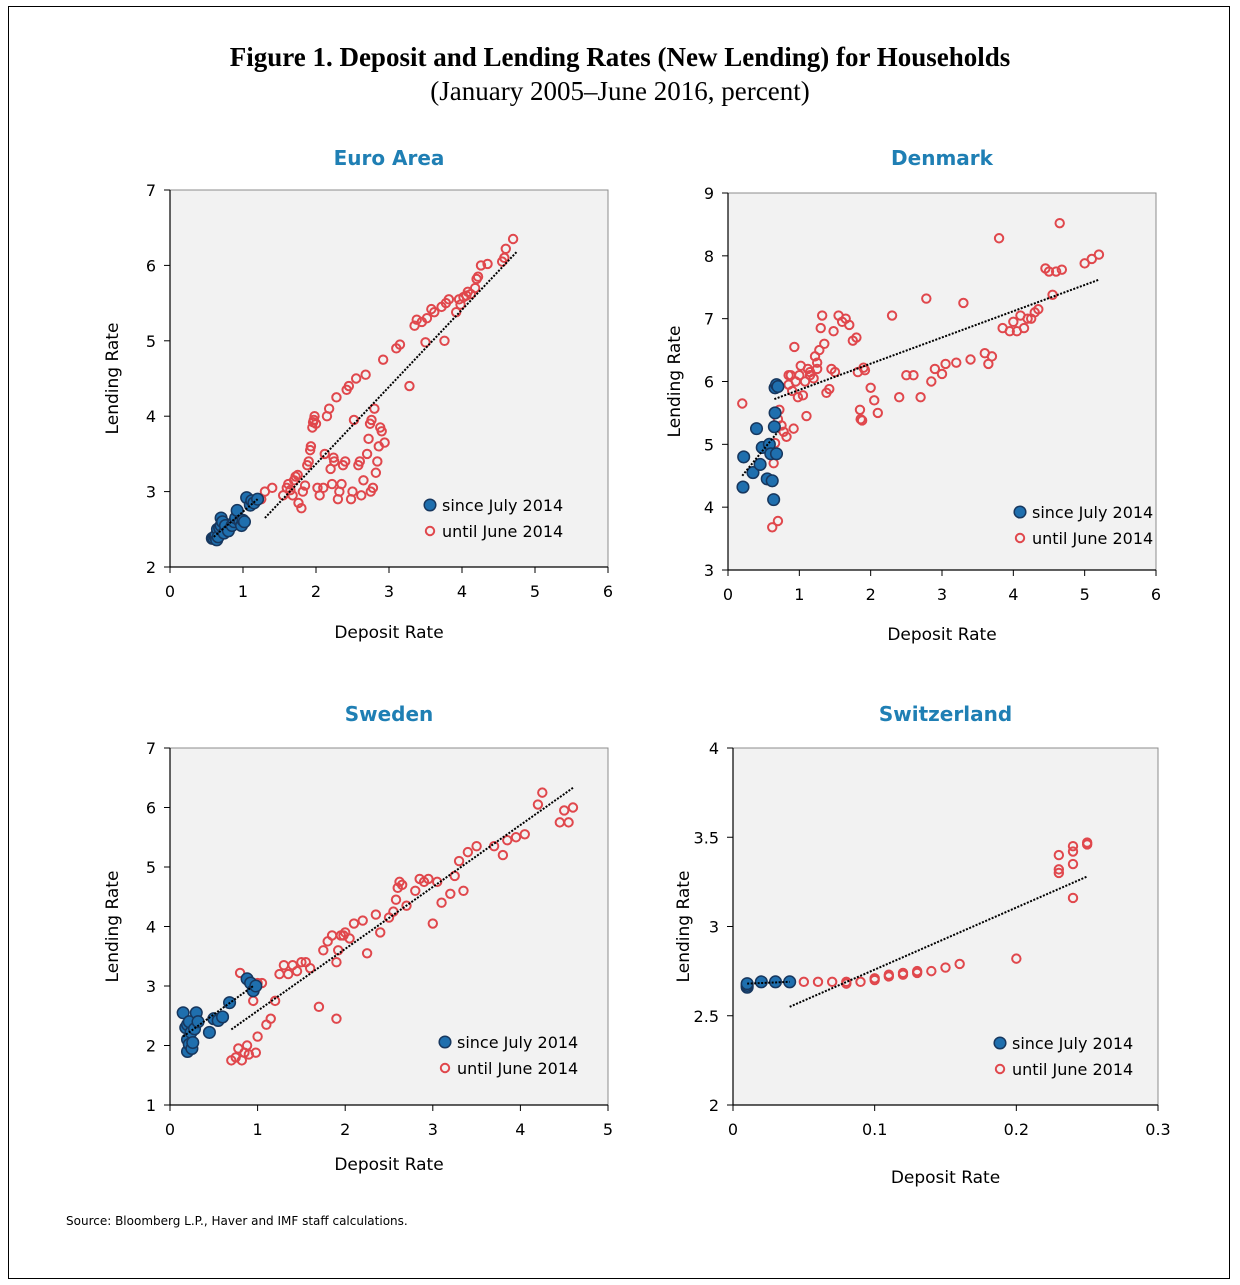 This screenshot has height=1285, width=1240. Describe the element at coordinates (151, 567) in the screenshot. I see `y-tick-label: 2` at that location.